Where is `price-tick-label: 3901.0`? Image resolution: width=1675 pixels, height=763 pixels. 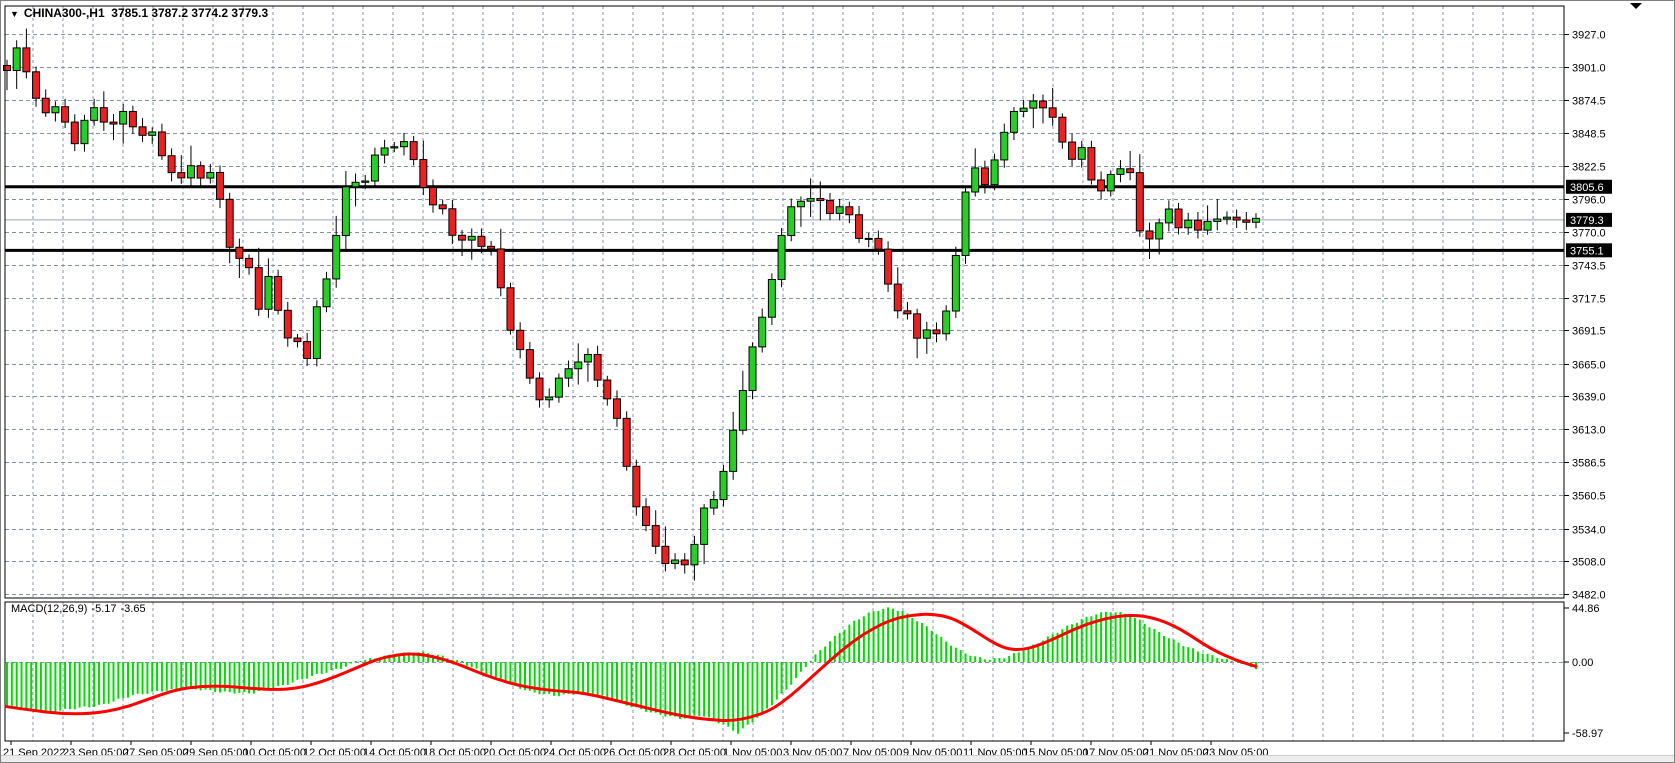
price-tick-label: 3901.0 is located at coordinates (1589, 69).